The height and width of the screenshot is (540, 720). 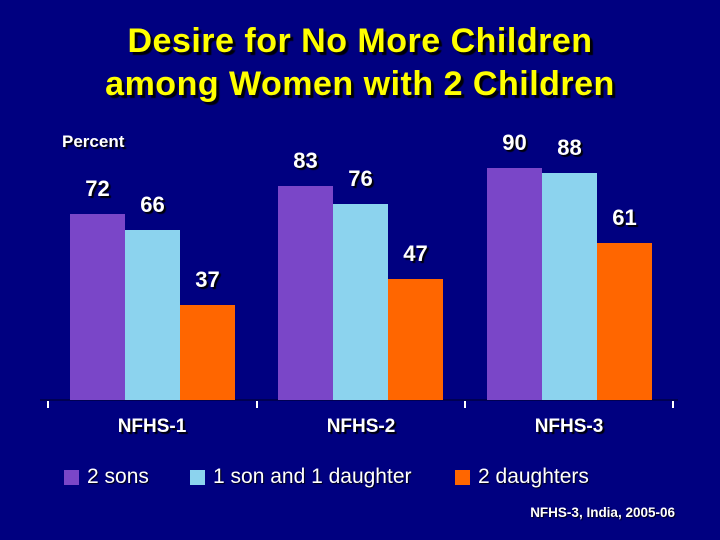 What do you see at coordinates (569, 426) in the screenshot?
I see `category-label-nfhs-3: NFHS-3` at bounding box center [569, 426].